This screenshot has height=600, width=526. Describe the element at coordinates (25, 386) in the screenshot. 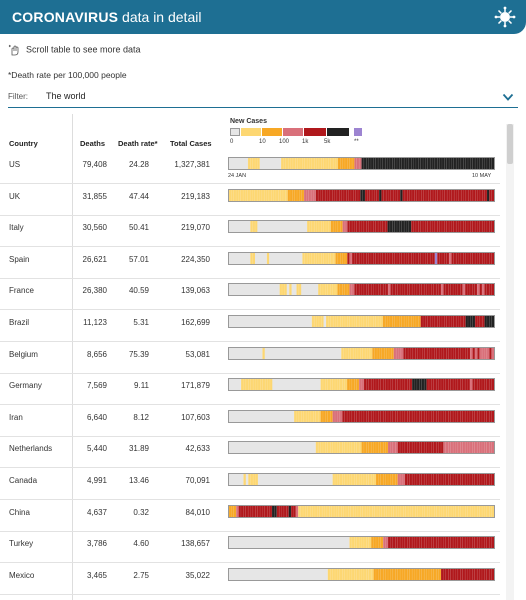

I see `country-name: Germany` at that location.